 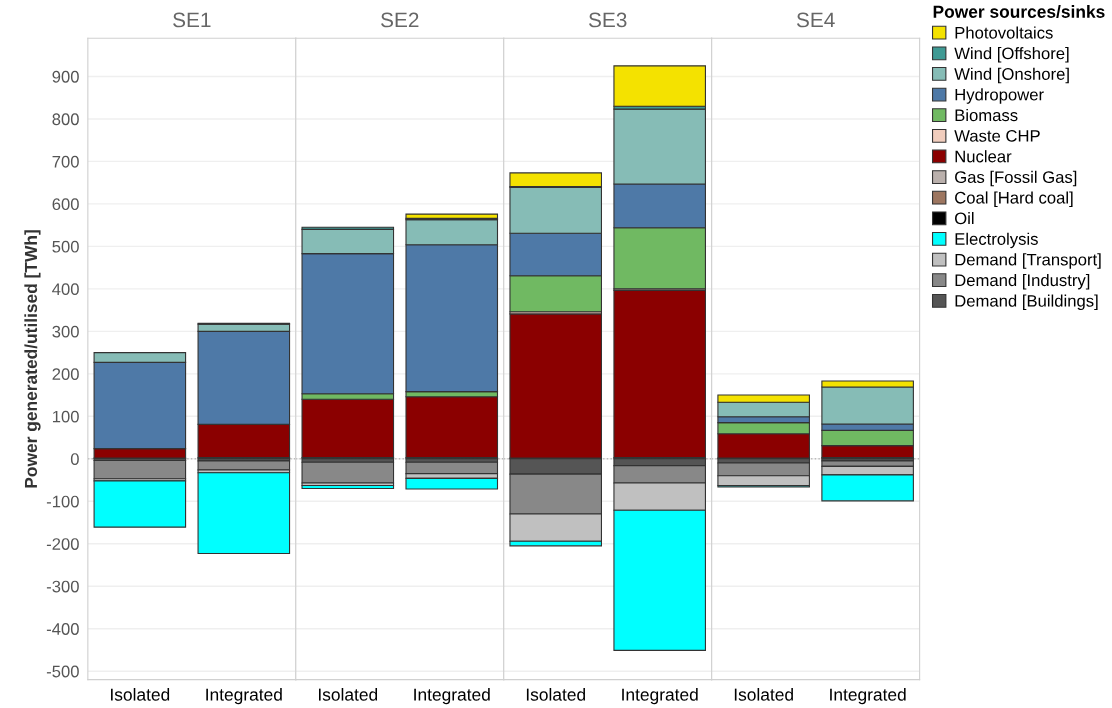 What do you see at coordinates (1004, 32) in the screenshot?
I see `legend-label: Photovoltaics` at bounding box center [1004, 32].